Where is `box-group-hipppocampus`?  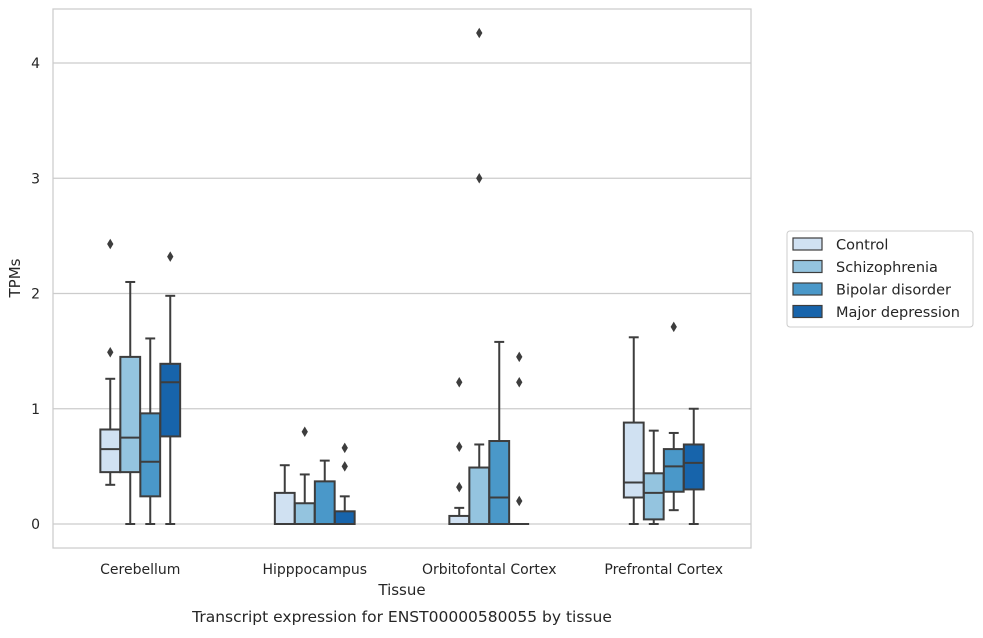 box-group-hipppocampus is located at coordinates (314, 476).